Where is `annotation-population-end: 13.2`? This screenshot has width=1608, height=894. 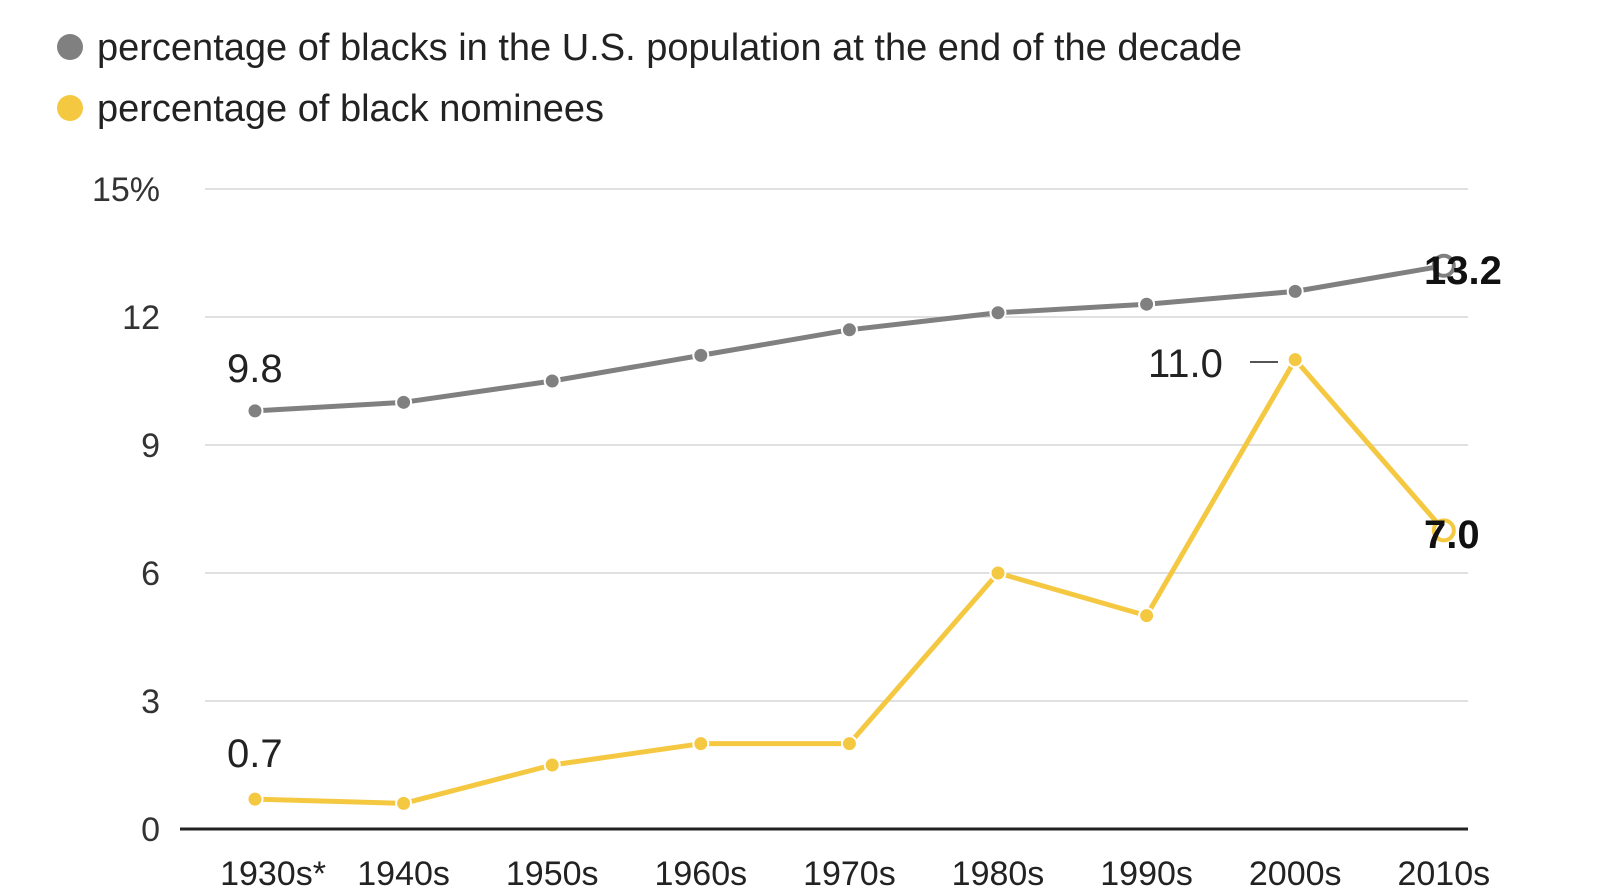
annotation-population-end: 13.2 is located at coordinates (1463, 271).